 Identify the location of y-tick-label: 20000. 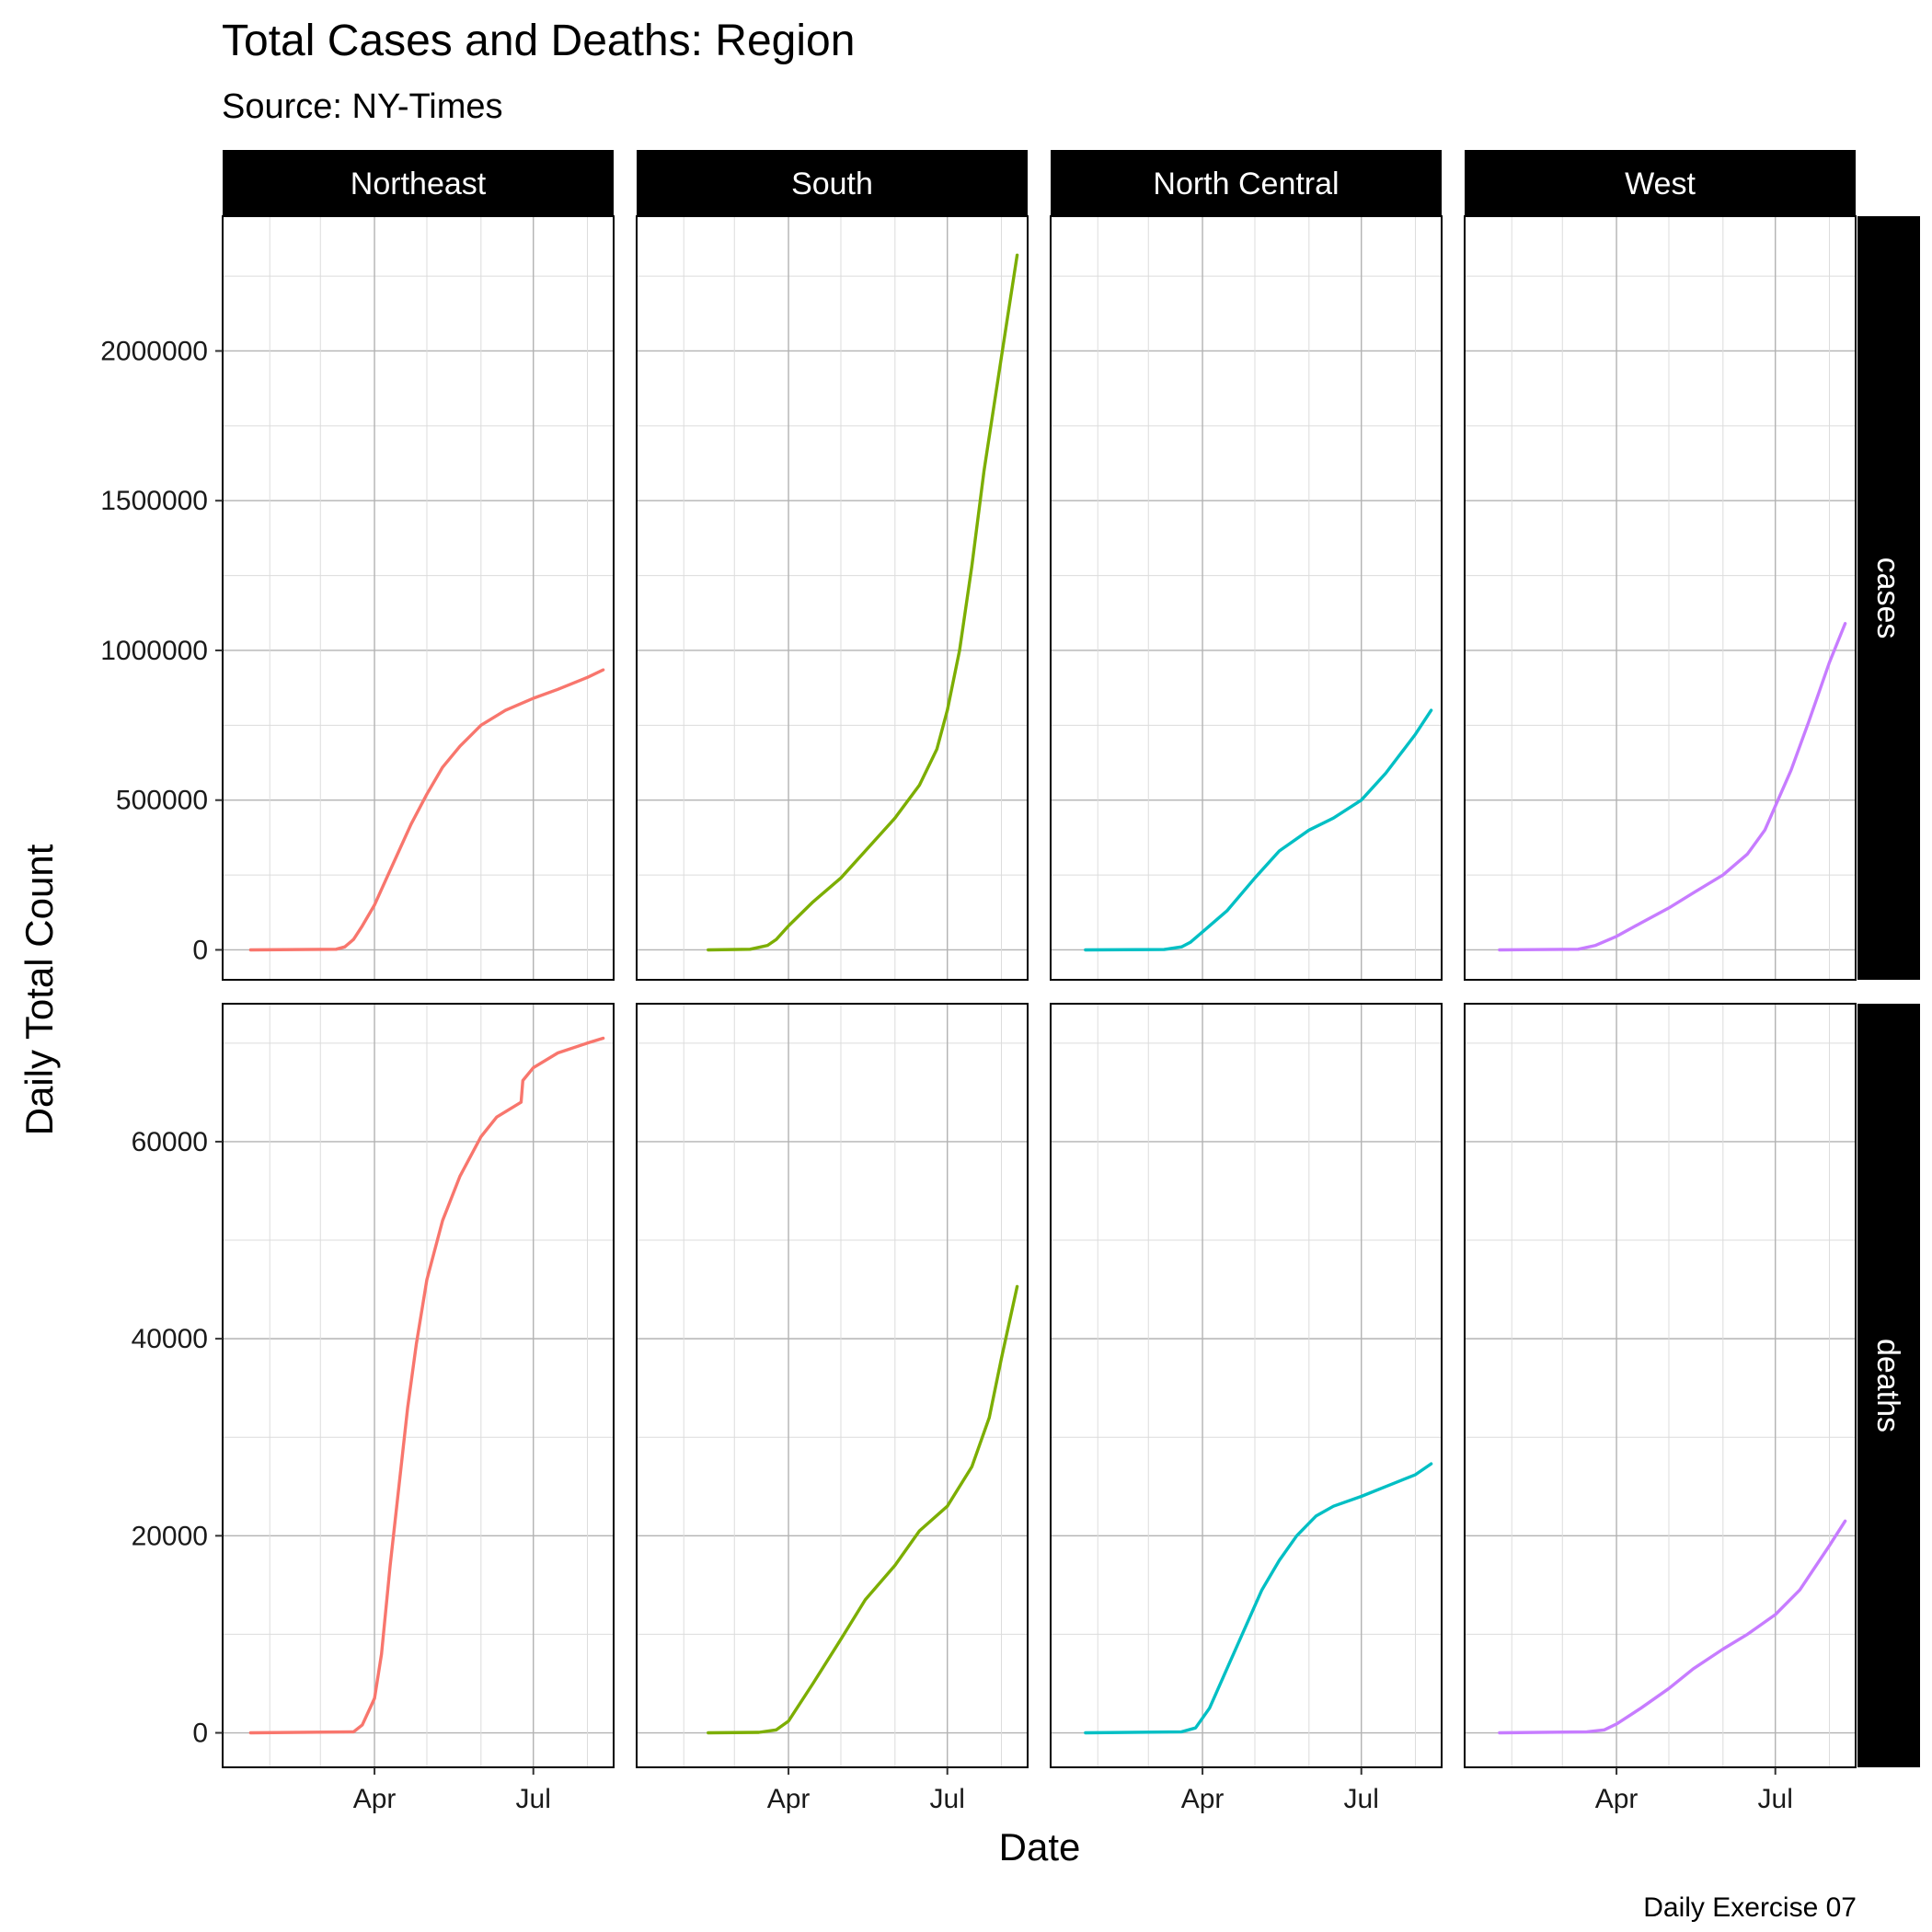
(170, 1536).